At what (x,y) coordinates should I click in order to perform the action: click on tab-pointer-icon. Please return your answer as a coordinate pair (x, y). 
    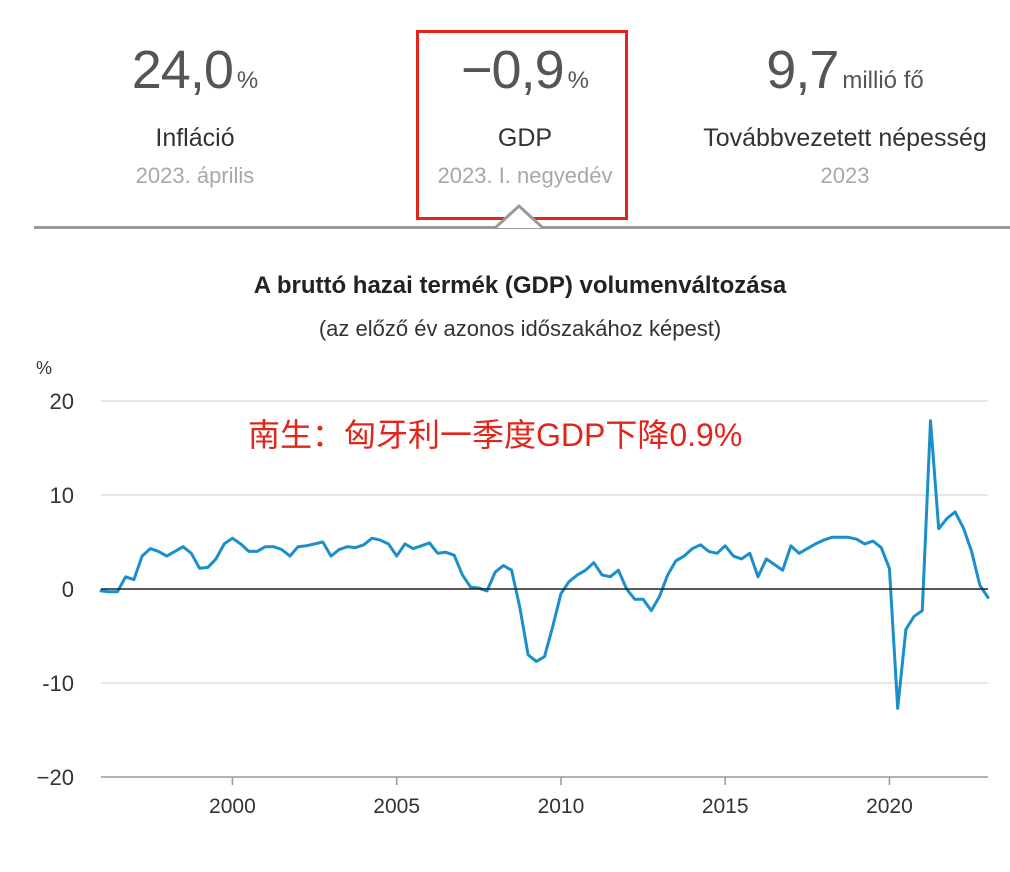
    Looking at the image, I should click on (520, 216).